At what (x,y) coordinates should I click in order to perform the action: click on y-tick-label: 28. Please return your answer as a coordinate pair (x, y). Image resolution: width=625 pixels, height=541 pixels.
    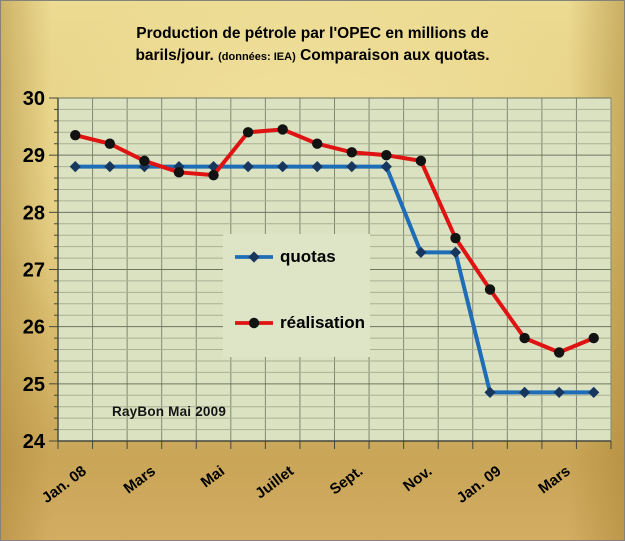
    Looking at the image, I should click on (34, 213).